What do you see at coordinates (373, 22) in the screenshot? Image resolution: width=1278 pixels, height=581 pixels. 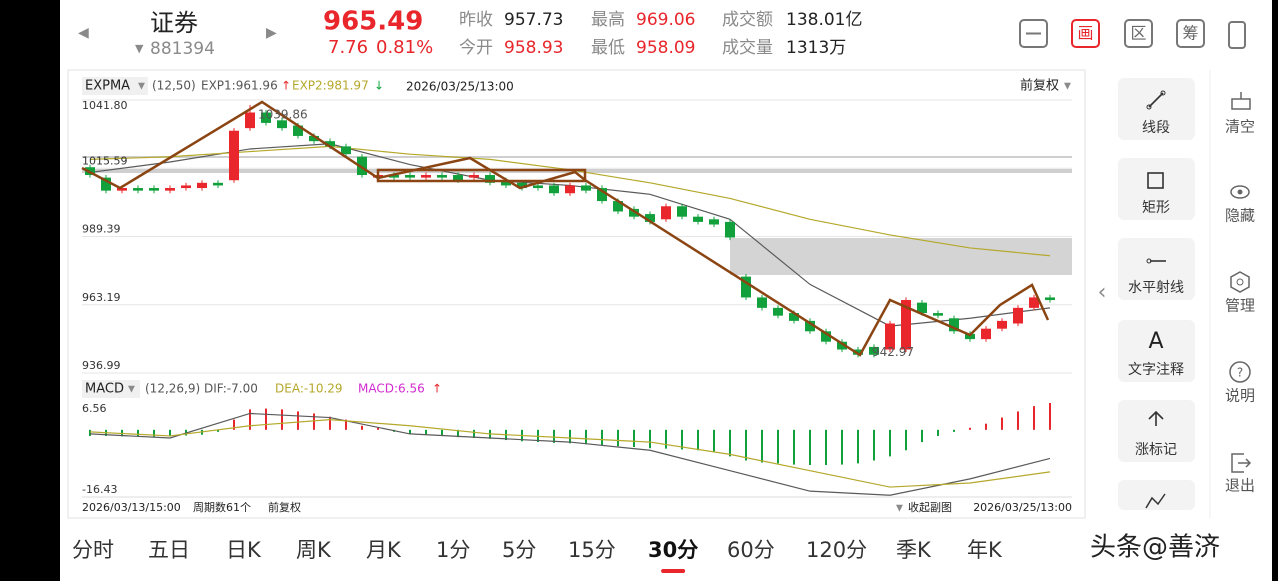 I see `price: 965.49` at bounding box center [373, 22].